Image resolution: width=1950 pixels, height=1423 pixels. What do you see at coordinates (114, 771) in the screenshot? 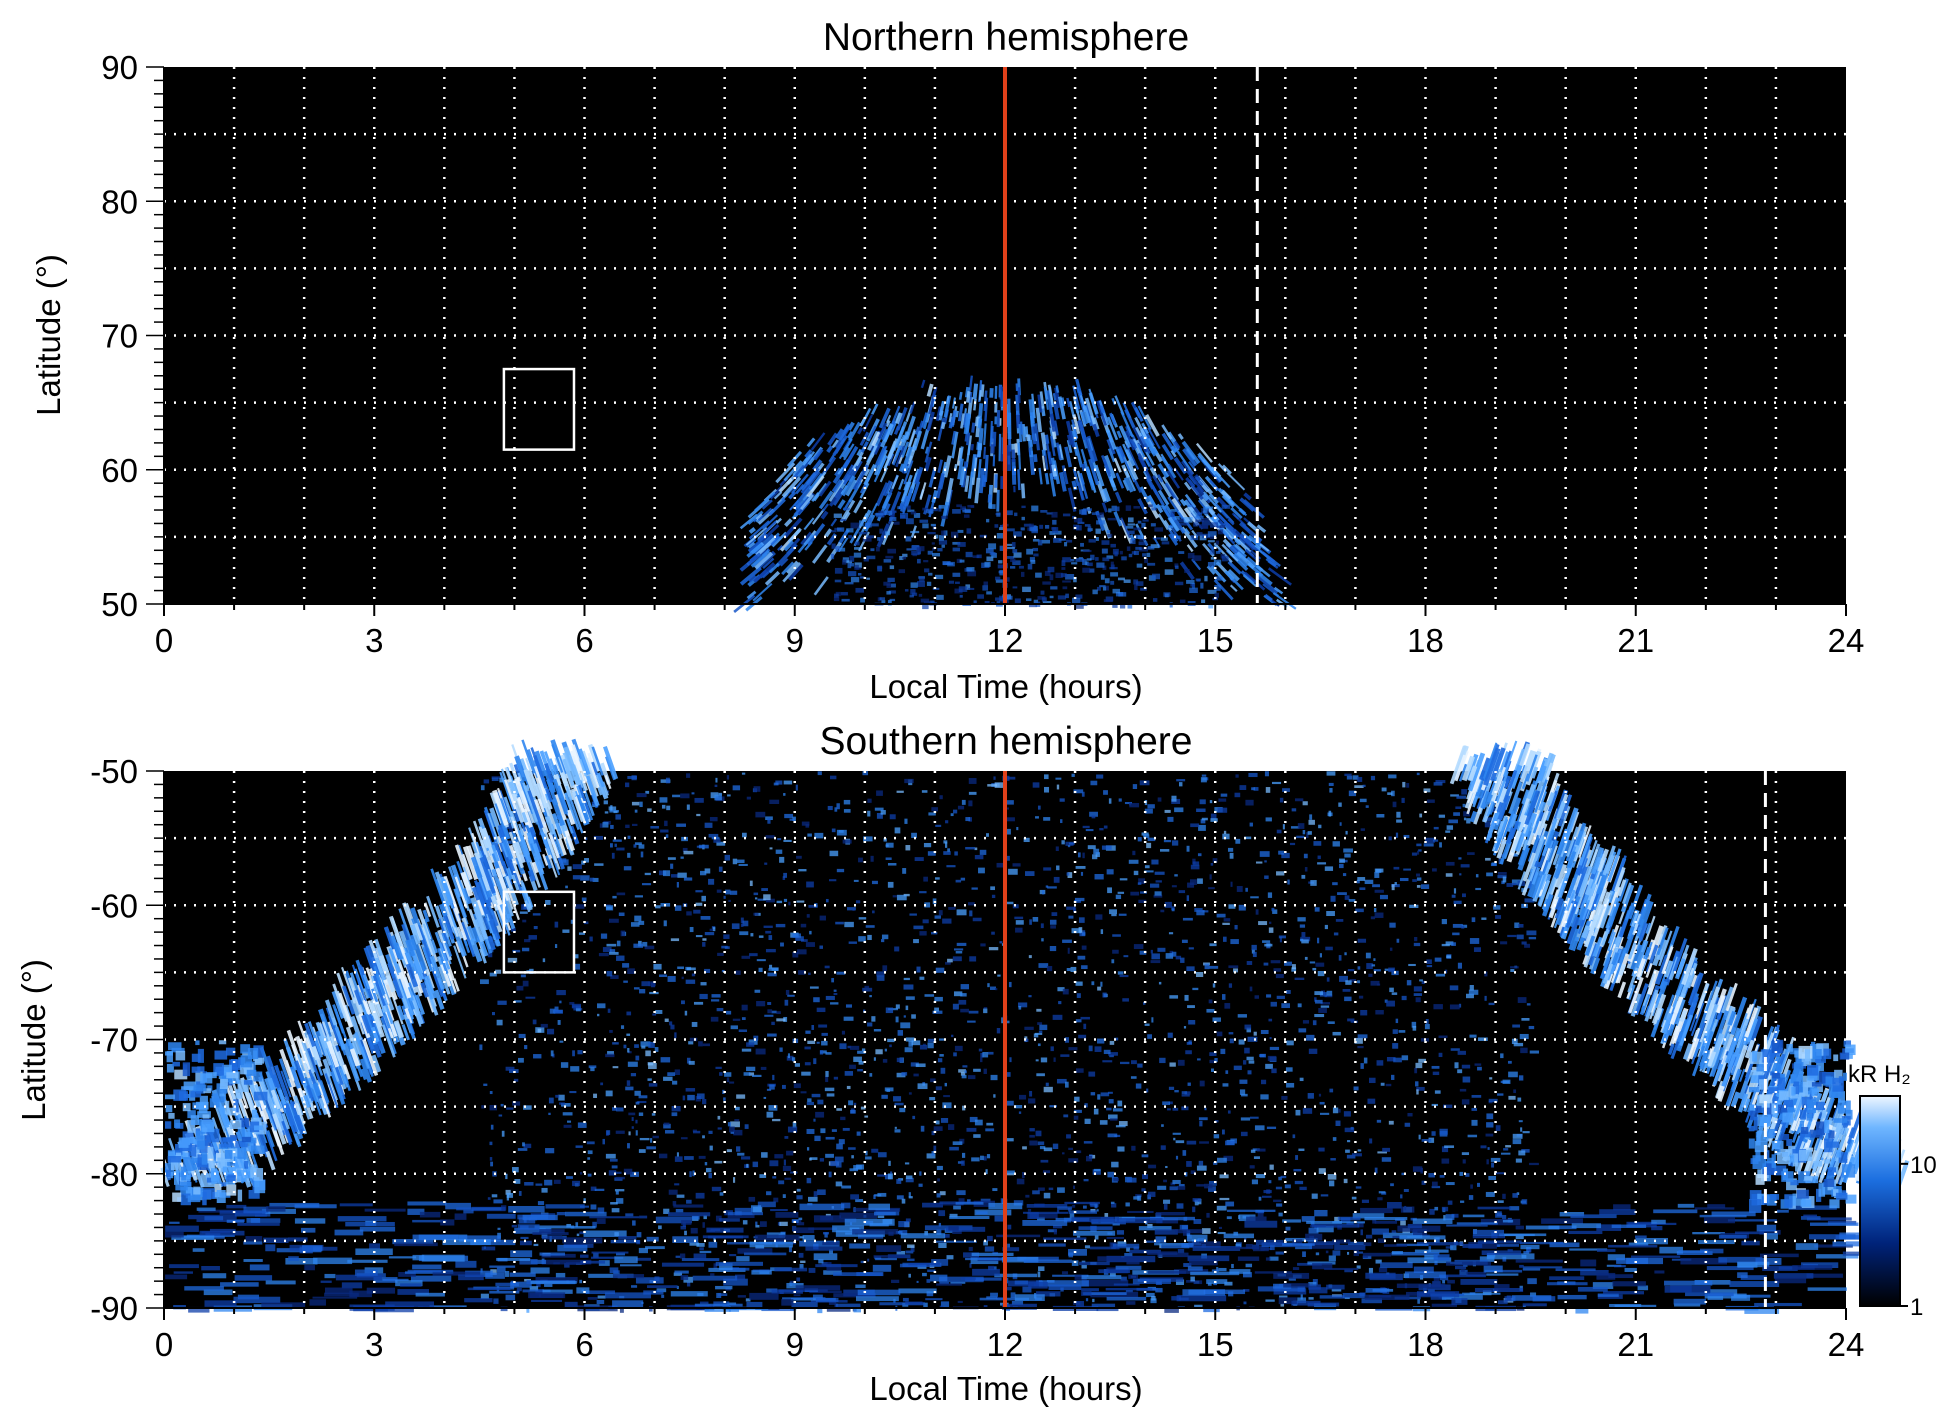
I see `y-tick-label: -50` at bounding box center [114, 771].